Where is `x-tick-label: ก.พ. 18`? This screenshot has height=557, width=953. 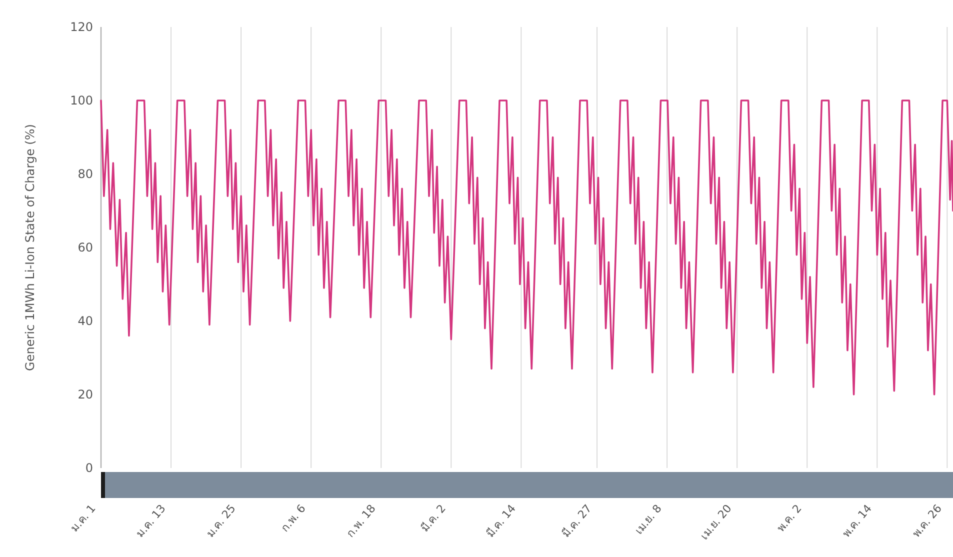
x-tick-label: ก.พ. 18 is located at coordinates (361, 521).